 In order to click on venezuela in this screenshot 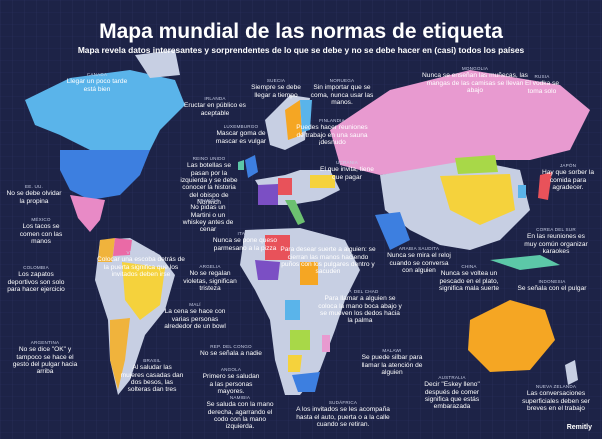, I will do `click(122, 247)`.